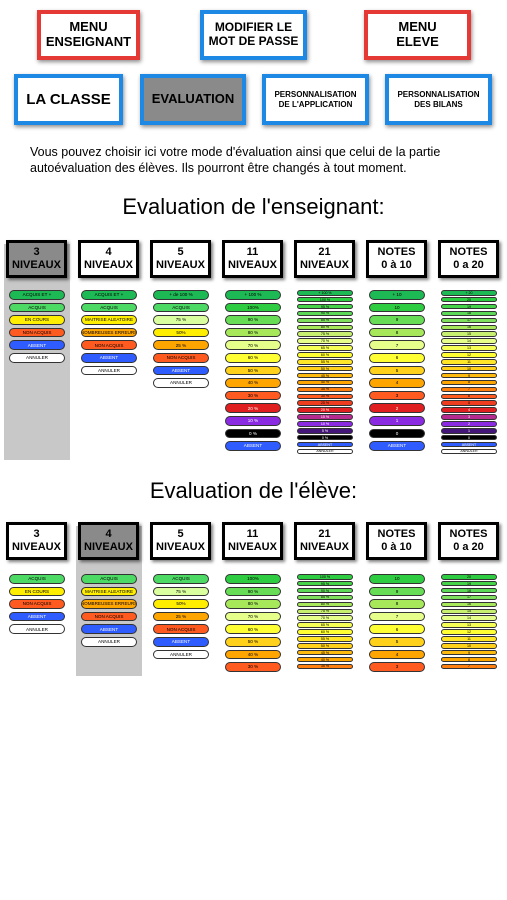 The height and width of the screenshot is (900, 507). What do you see at coordinates (397, 667) in the screenshot?
I see `student_section-grade-option: 3` at bounding box center [397, 667].